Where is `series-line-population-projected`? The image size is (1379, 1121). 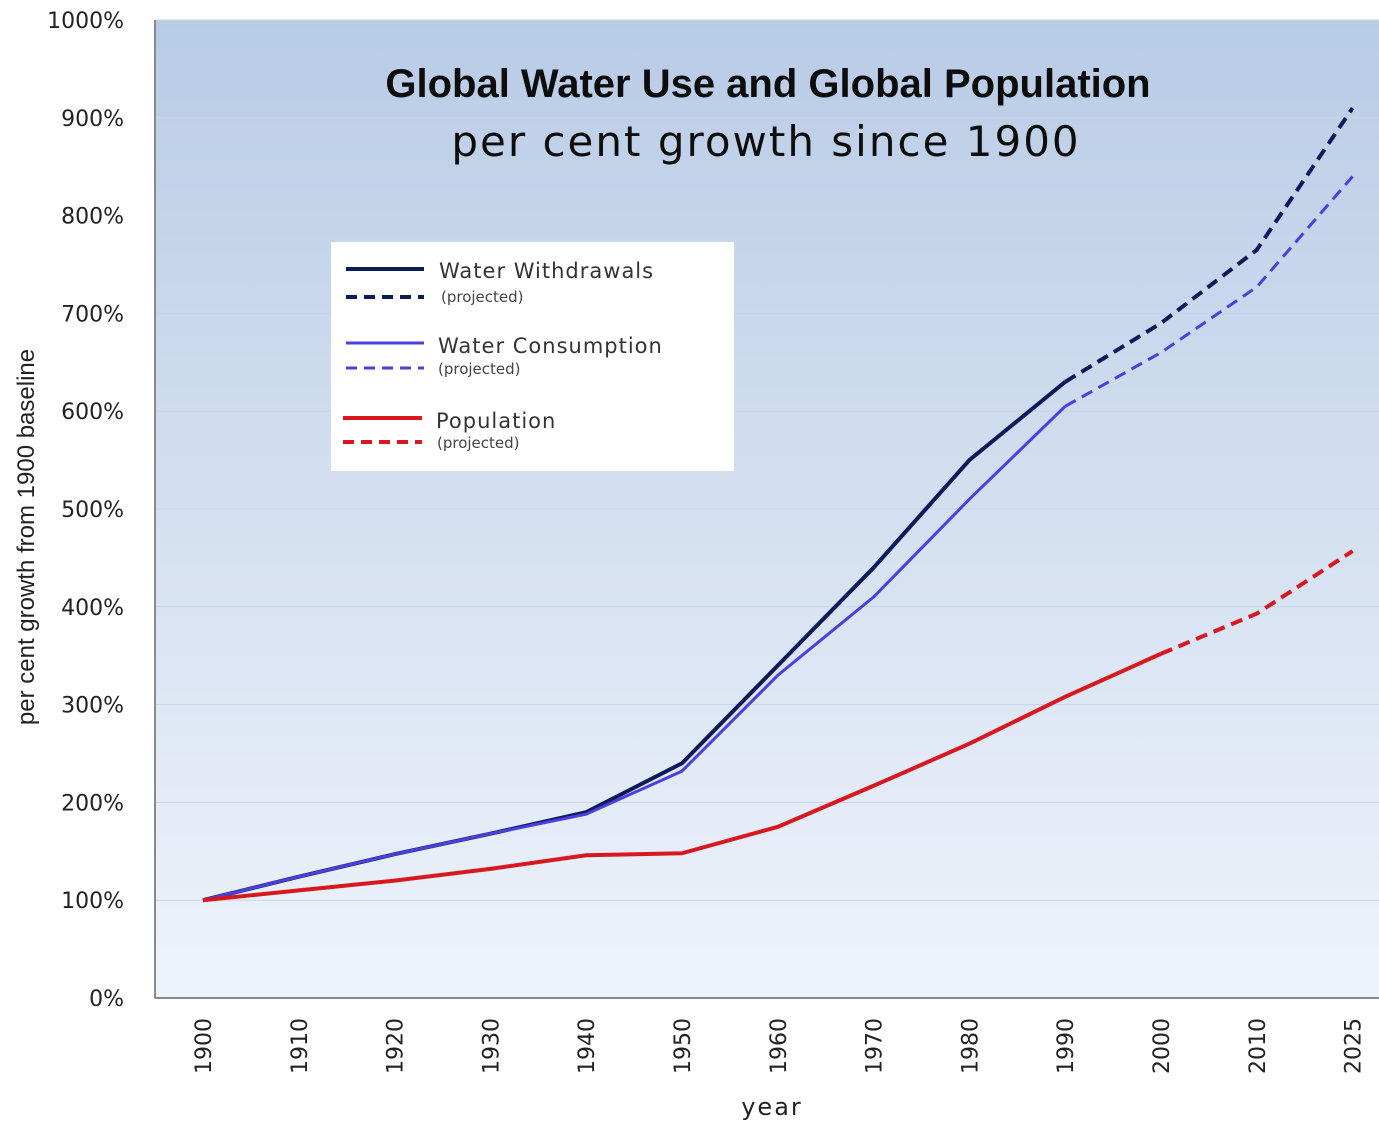 series-line-population-projected is located at coordinates (1257, 602).